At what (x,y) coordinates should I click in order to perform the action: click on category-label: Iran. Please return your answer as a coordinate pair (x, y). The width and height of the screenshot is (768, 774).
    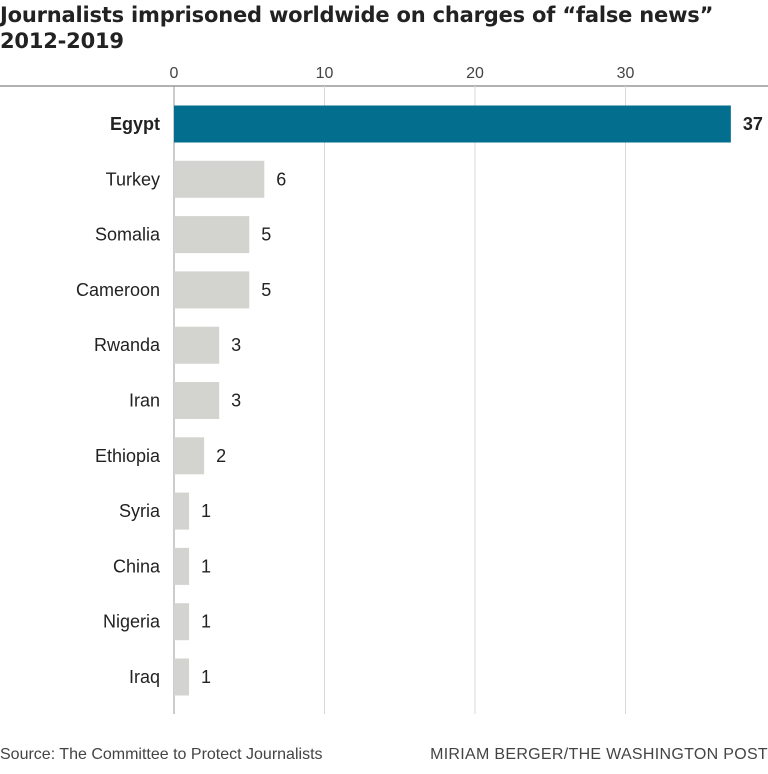
    Looking at the image, I should click on (144, 401).